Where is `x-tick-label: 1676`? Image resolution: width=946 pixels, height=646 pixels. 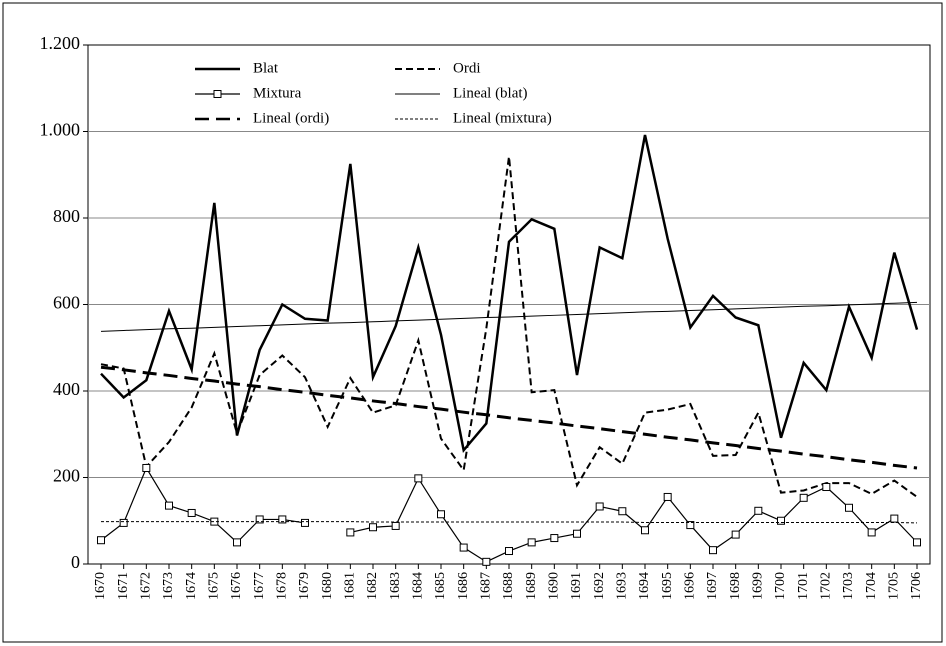
x-tick-label: 1676 is located at coordinates (236, 586).